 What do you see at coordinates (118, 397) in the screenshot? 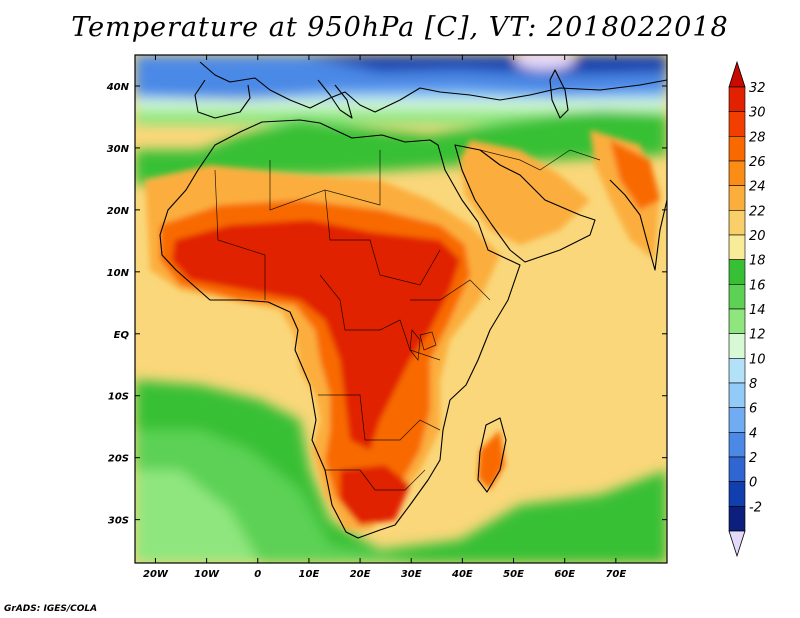
I see `lat-tick-label: 10S` at bounding box center [118, 397].